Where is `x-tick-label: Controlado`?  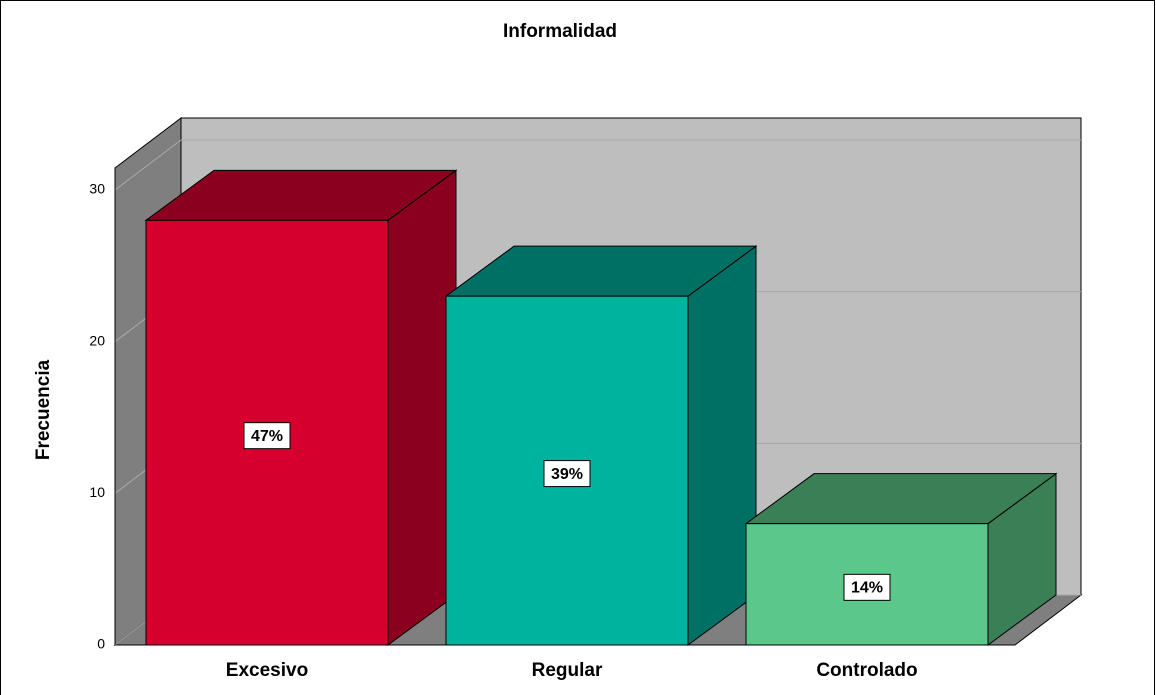
x-tick-label: Controlado is located at coordinates (866, 670).